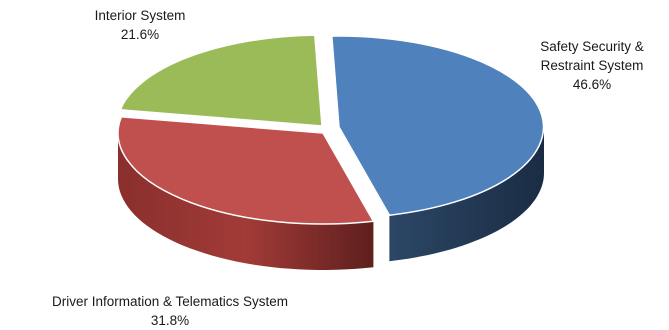 The height and width of the screenshot is (330, 669). I want to click on slice-label-safety-line2: Restraint System, so click(592, 65).